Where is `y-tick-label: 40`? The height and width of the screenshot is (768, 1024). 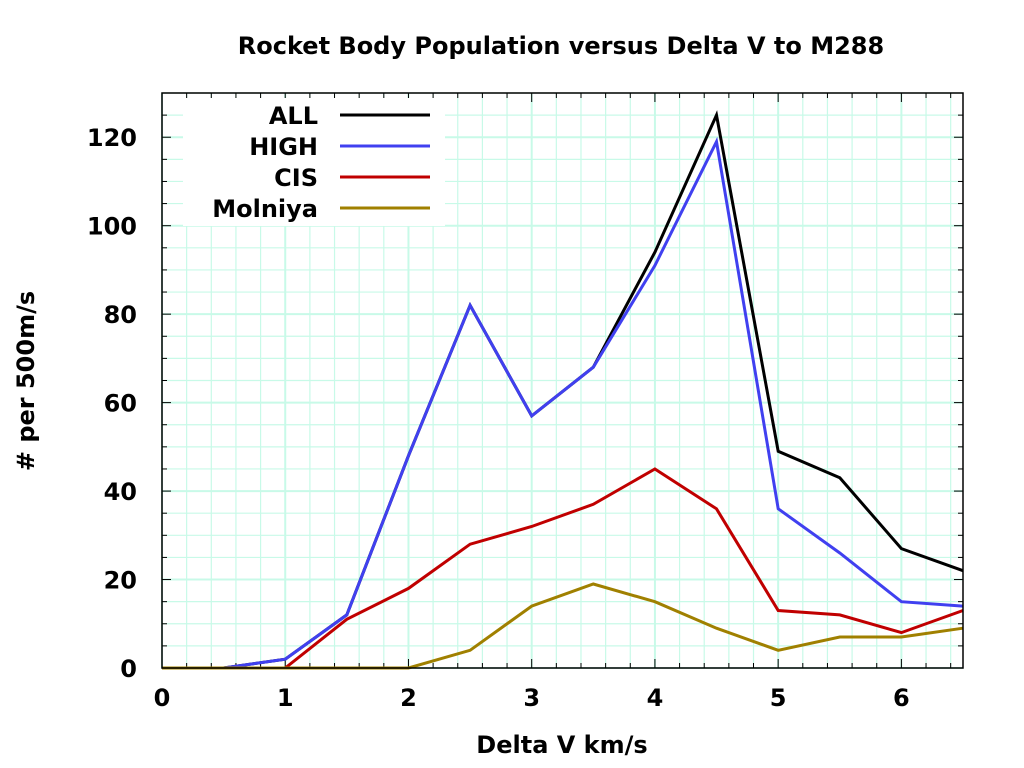
y-tick-label: 40 is located at coordinates (120, 492).